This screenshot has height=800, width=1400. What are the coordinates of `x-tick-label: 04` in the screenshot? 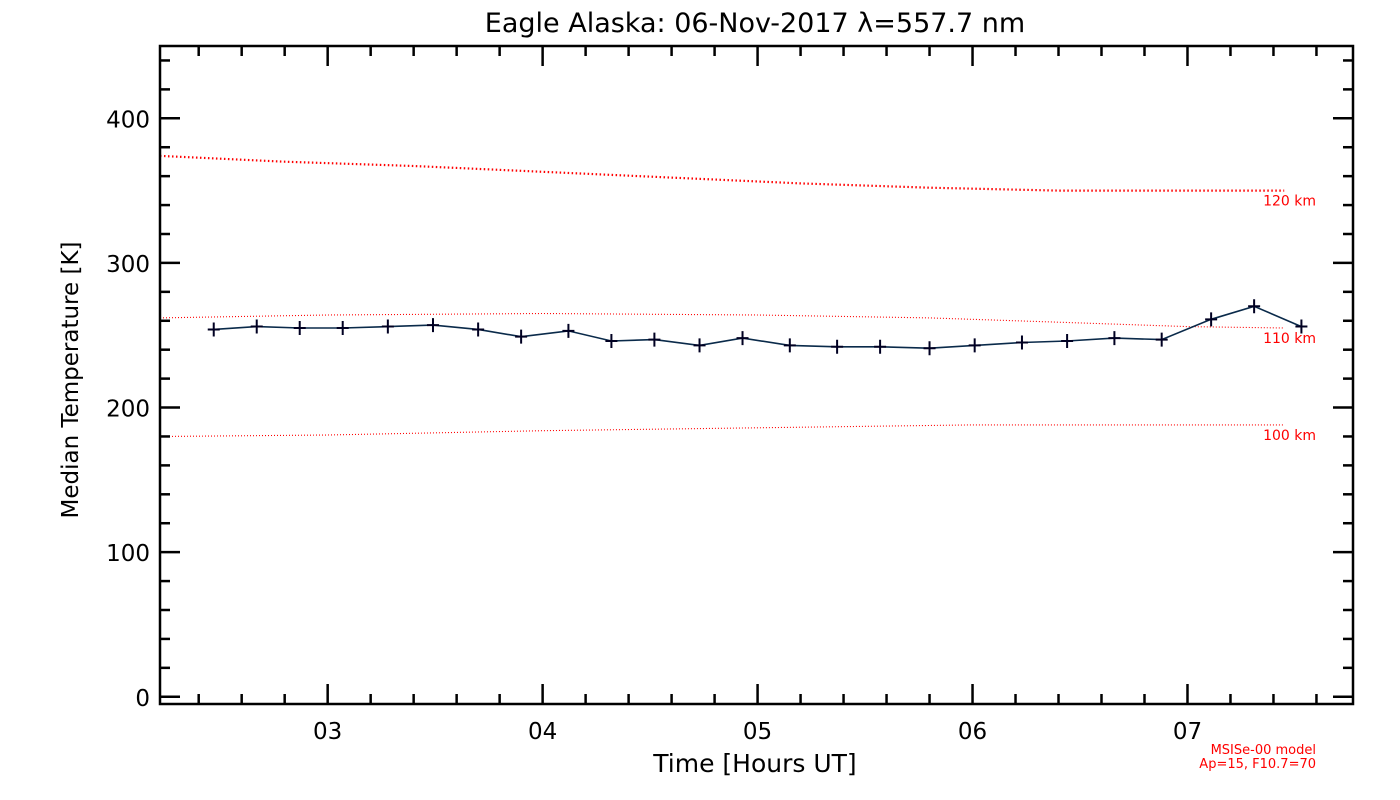 It's located at (542, 732).